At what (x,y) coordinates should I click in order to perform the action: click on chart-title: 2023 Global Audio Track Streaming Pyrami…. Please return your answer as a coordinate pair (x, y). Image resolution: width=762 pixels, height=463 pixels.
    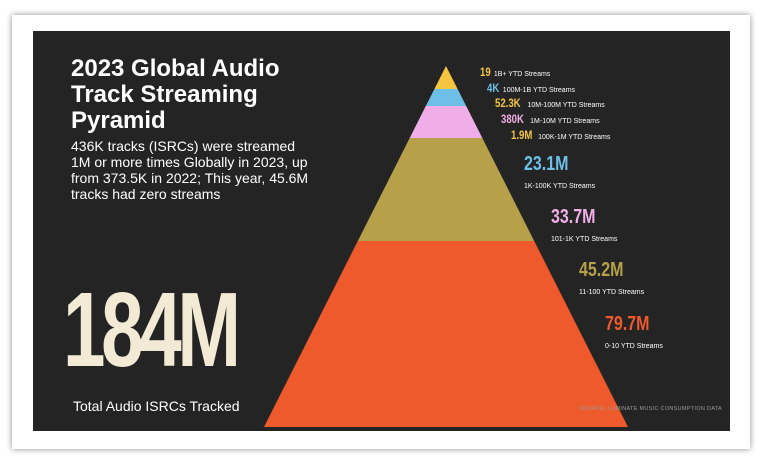
    Looking at the image, I should click on (175, 94).